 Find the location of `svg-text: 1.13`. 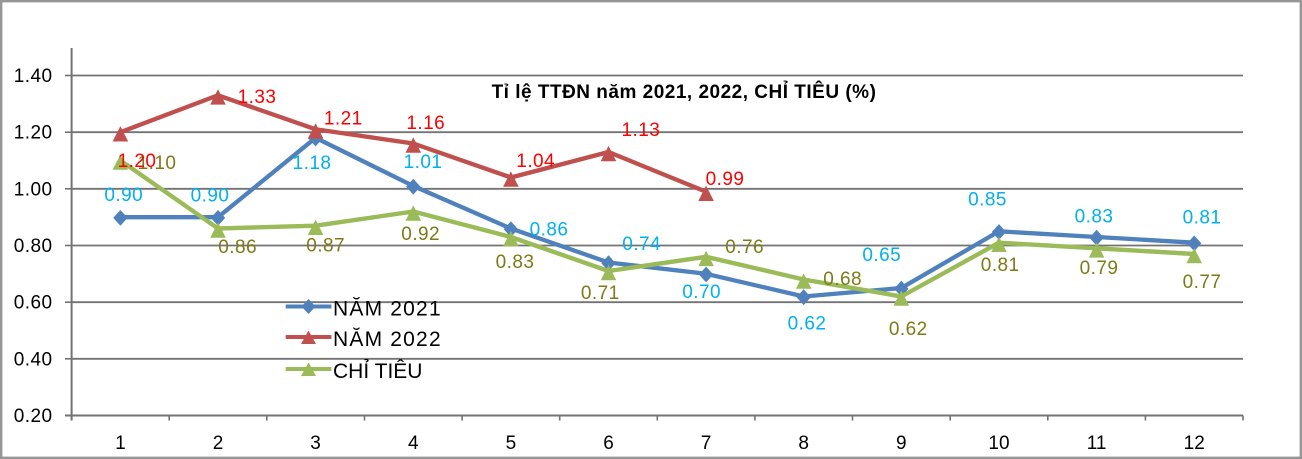

svg-text: 1.13 is located at coordinates (641, 130).